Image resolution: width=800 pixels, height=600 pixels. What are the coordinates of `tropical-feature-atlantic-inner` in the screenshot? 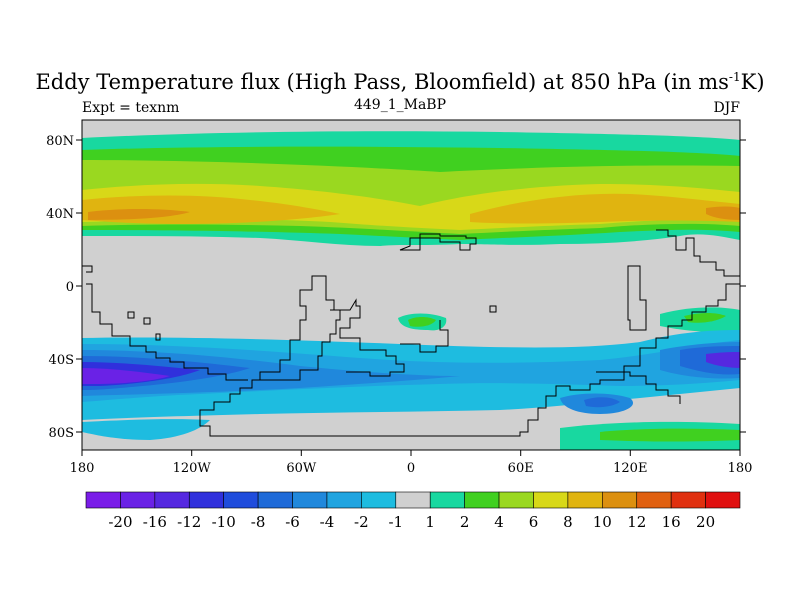 It's located at (422, 322).